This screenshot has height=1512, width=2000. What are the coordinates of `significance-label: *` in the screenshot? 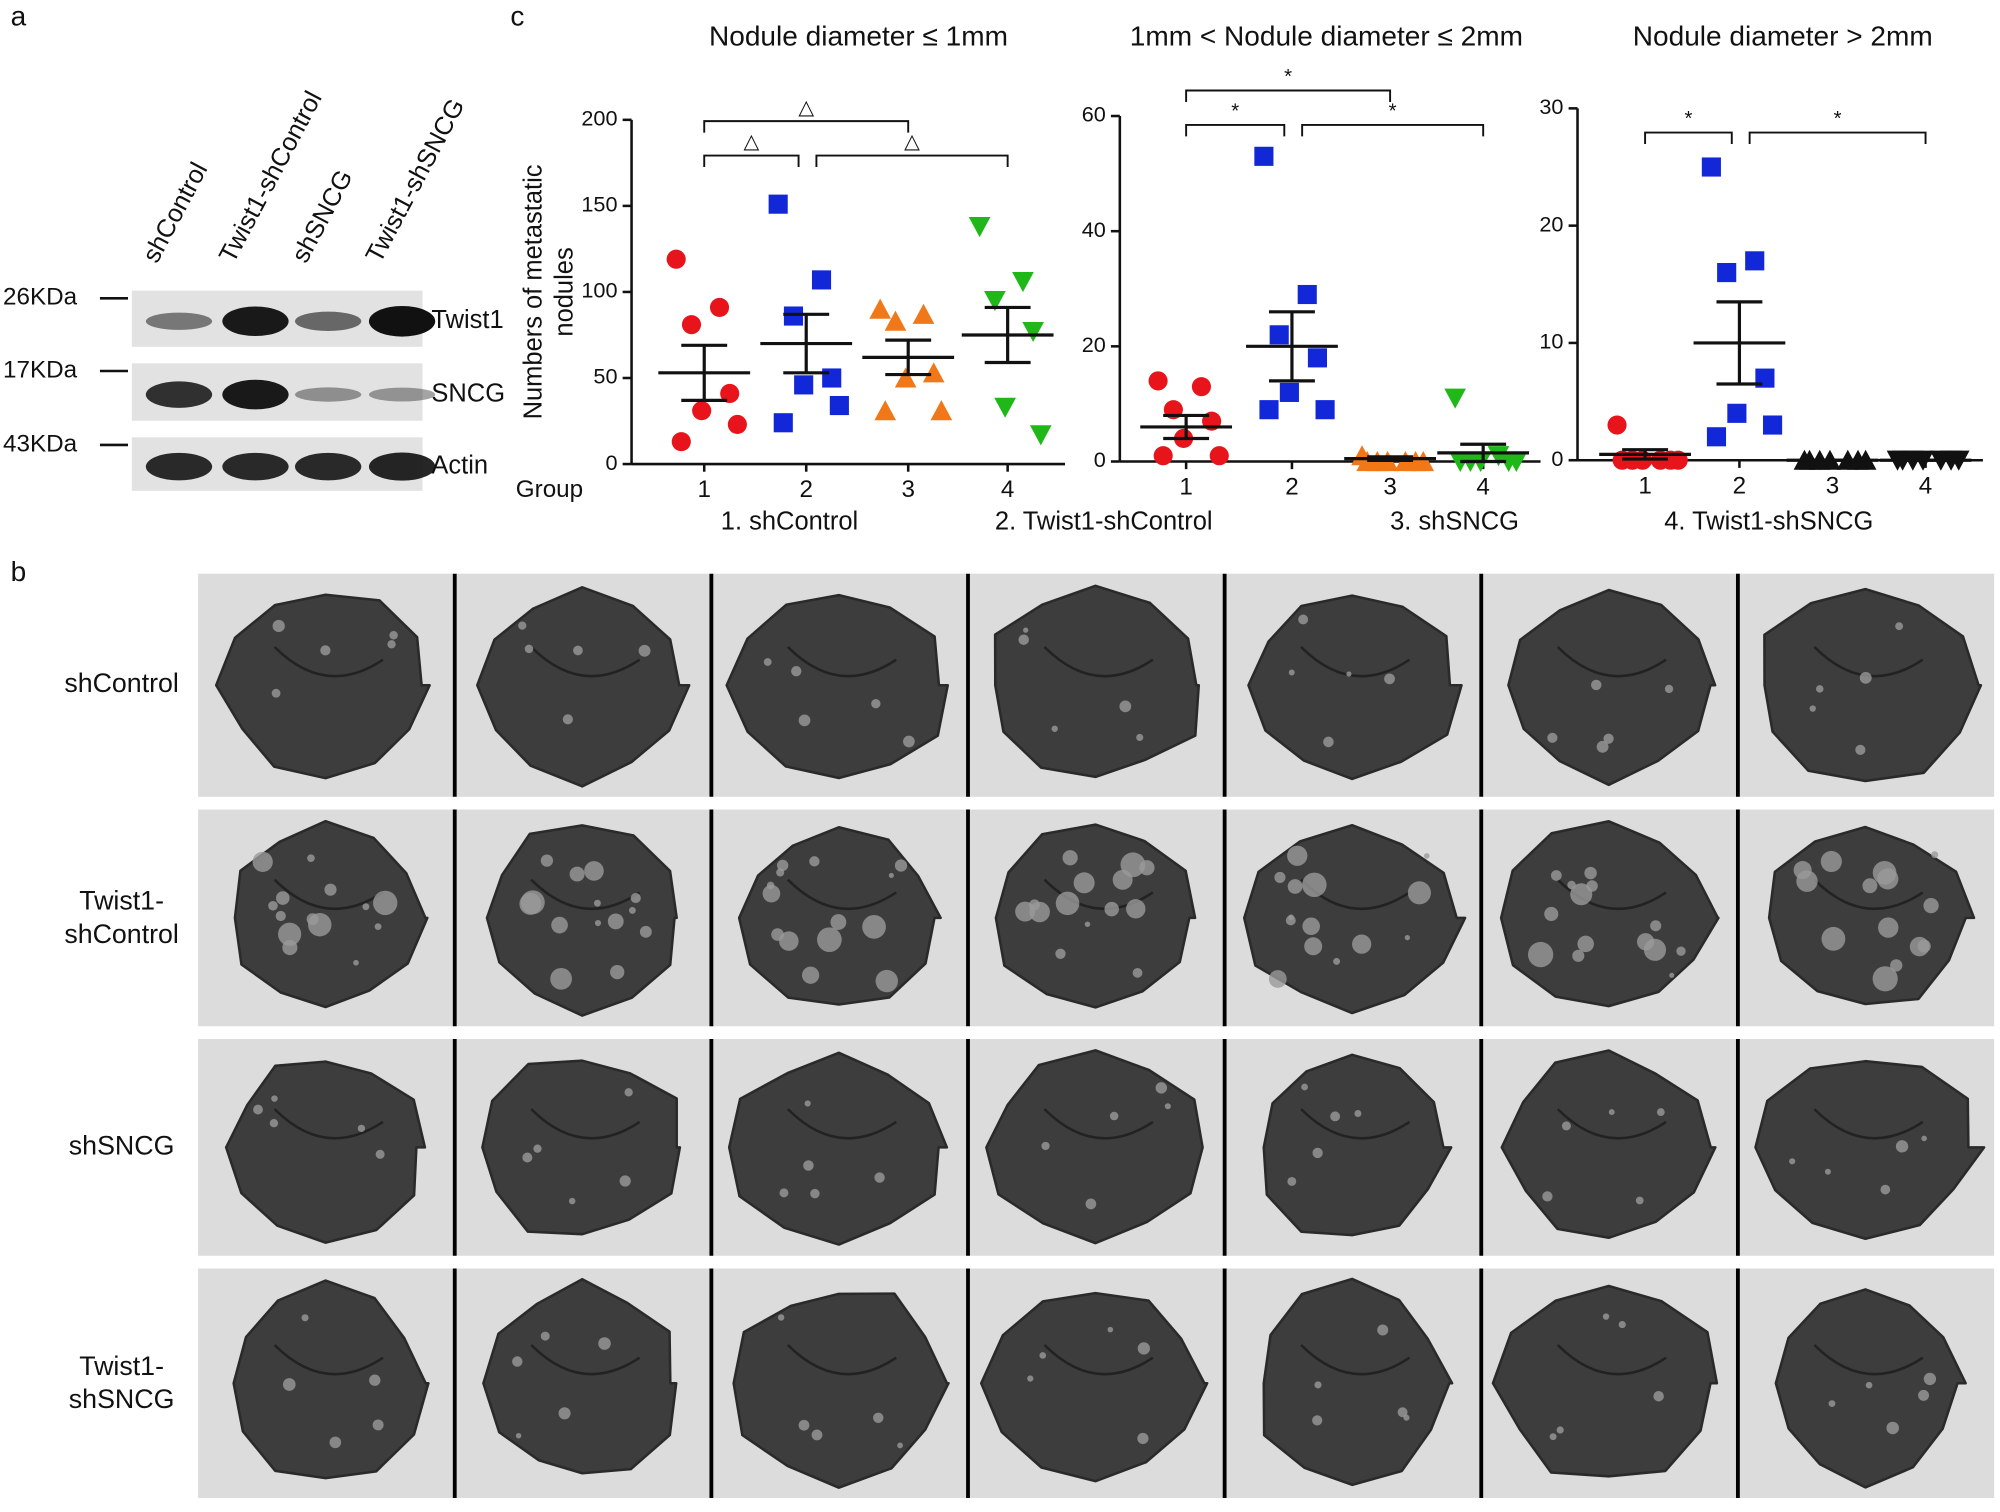 It's located at (1838, 119).